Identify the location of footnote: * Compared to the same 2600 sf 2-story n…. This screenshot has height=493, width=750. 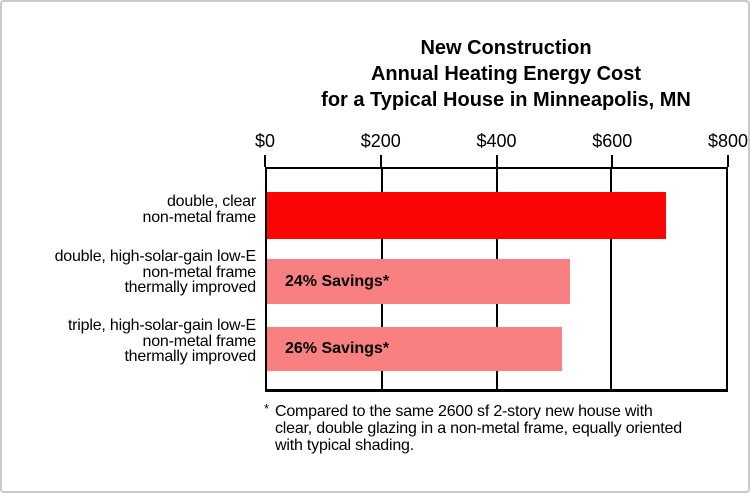
(504, 427).